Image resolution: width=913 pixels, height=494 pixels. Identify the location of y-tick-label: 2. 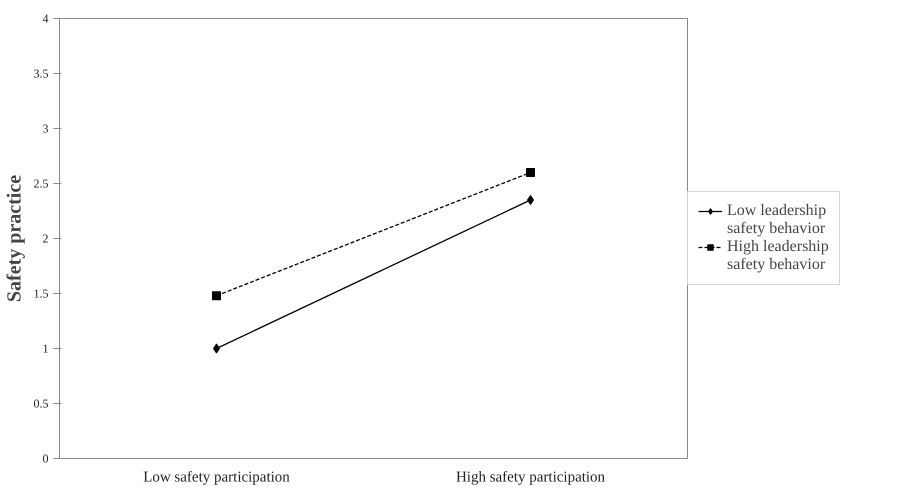
(45, 239).